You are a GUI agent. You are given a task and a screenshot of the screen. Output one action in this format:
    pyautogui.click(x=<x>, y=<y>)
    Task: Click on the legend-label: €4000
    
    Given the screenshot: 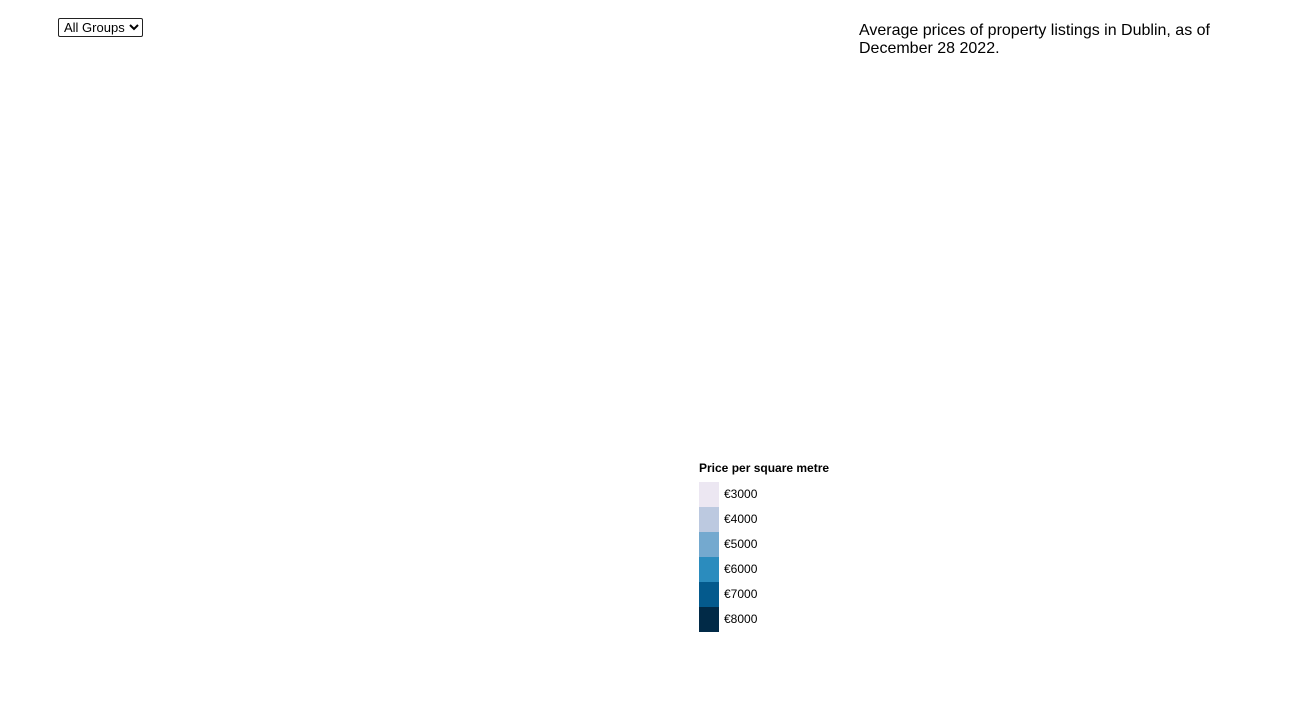 What is the action you would take?
    pyautogui.click(x=741, y=519)
    